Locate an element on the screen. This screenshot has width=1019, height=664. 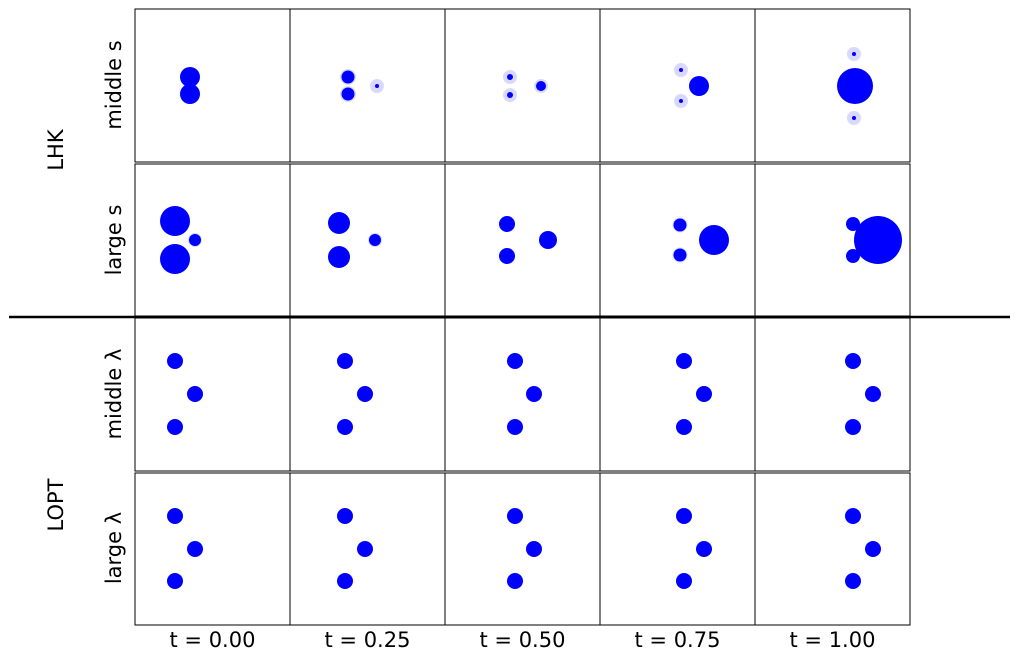
row-label: large λ is located at coordinates (114, 548).